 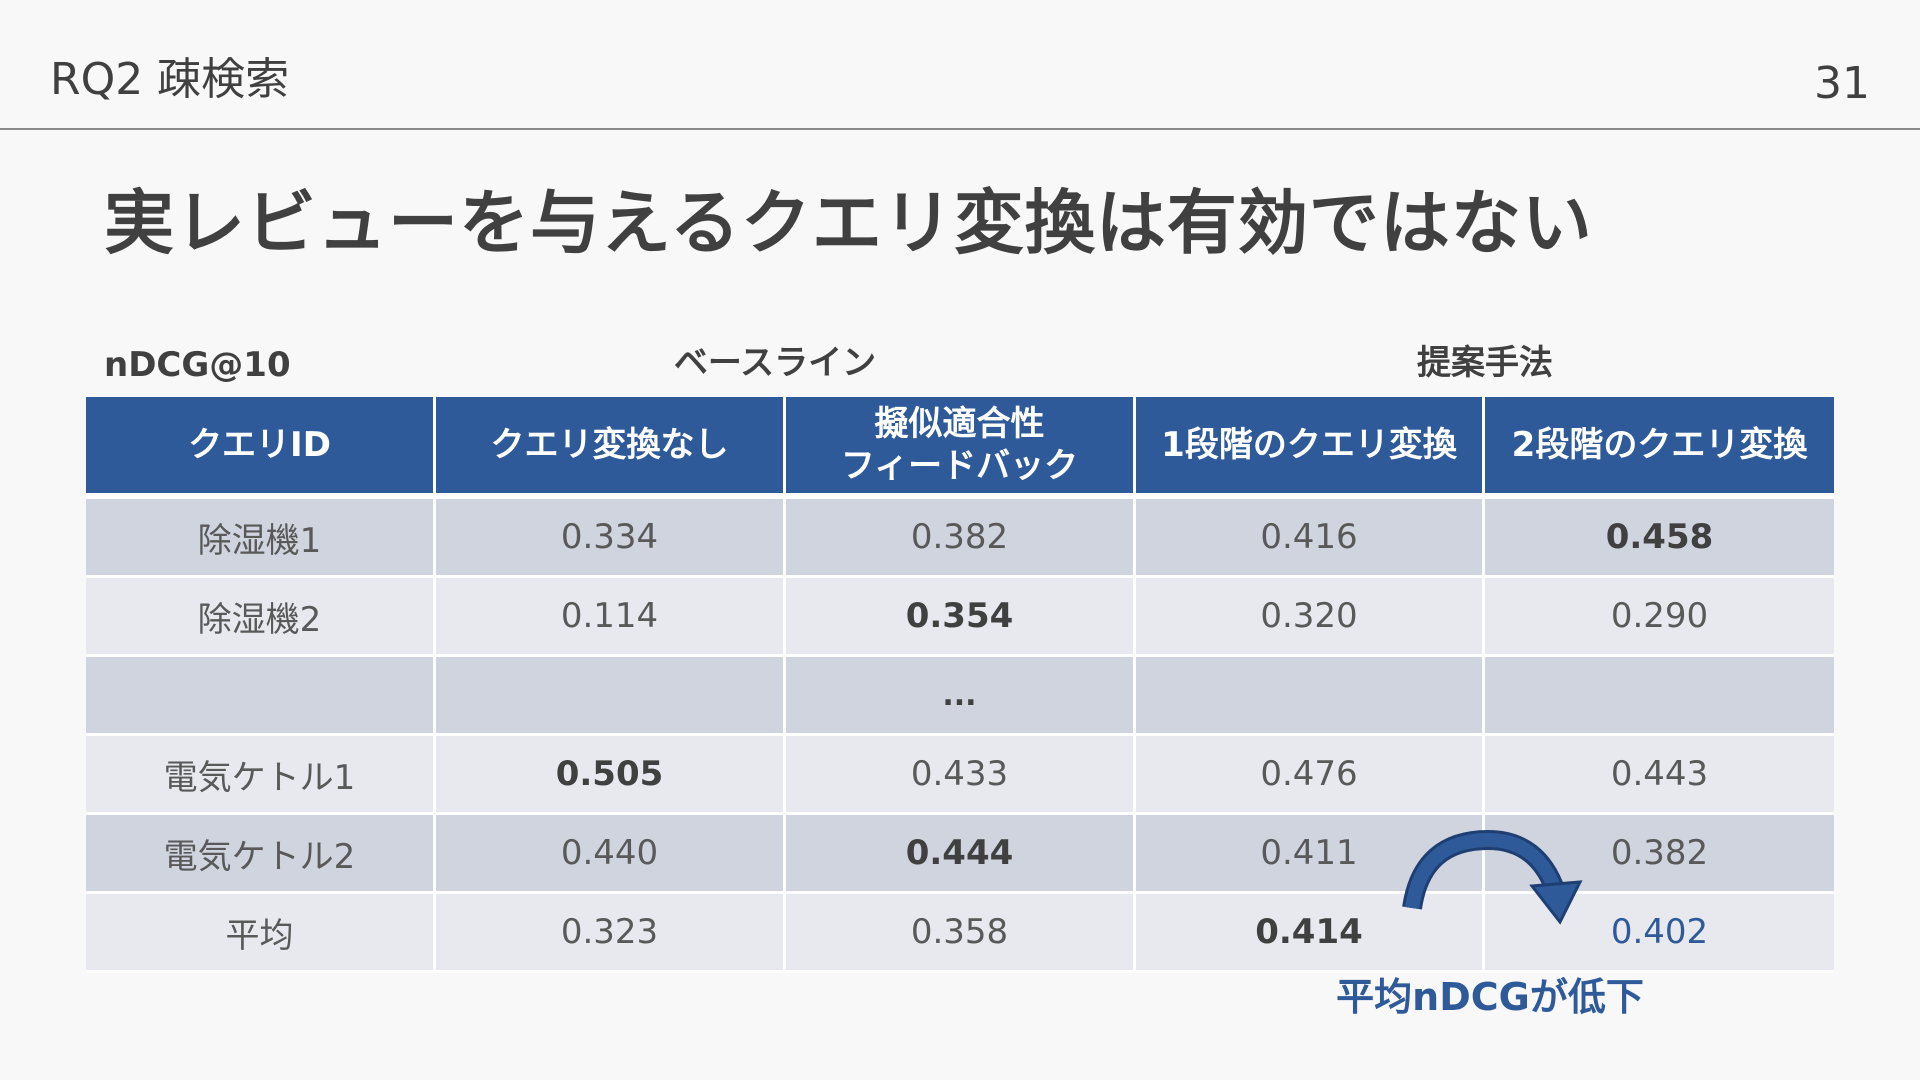 What do you see at coordinates (1659, 617) in the screenshot?
I see `cell-value: 0.290` at bounding box center [1659, 617].